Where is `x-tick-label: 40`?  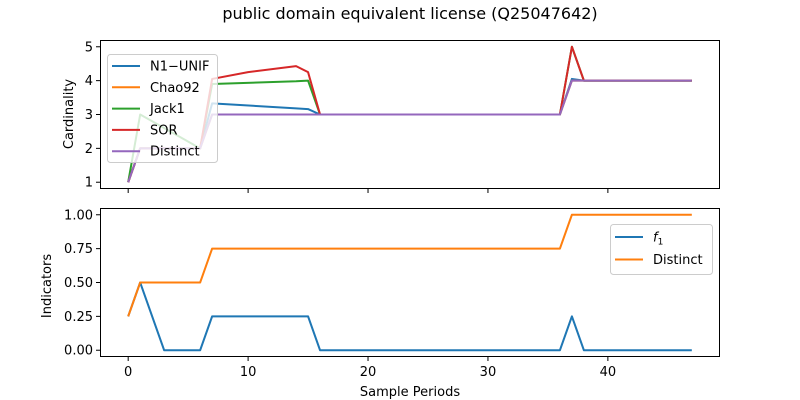
x-tick-label: 40 is located at coordinates (608, 372).